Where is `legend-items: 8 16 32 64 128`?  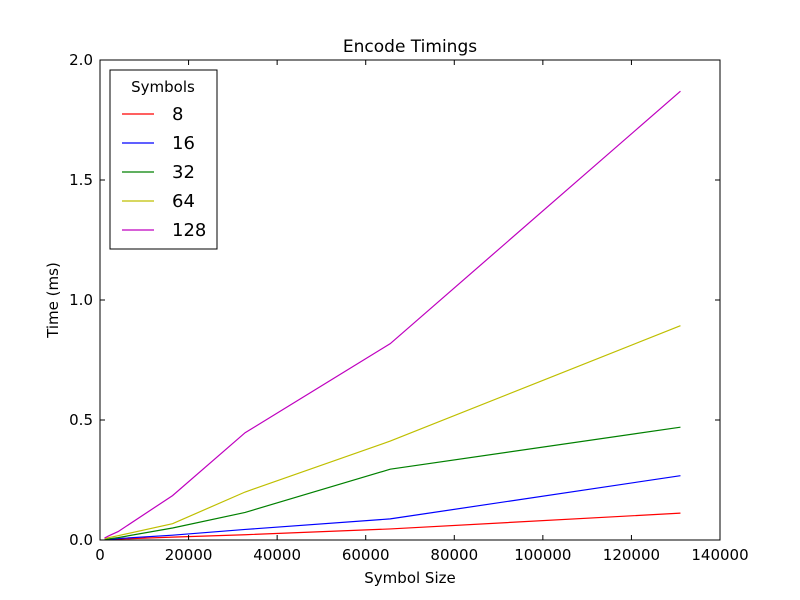 legend-items: 8 16 32 64 128 is located at coordinates (164, 172).